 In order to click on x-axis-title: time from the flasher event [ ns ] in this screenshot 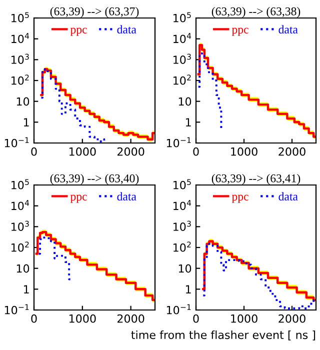, I will do `click(223, 335)`.